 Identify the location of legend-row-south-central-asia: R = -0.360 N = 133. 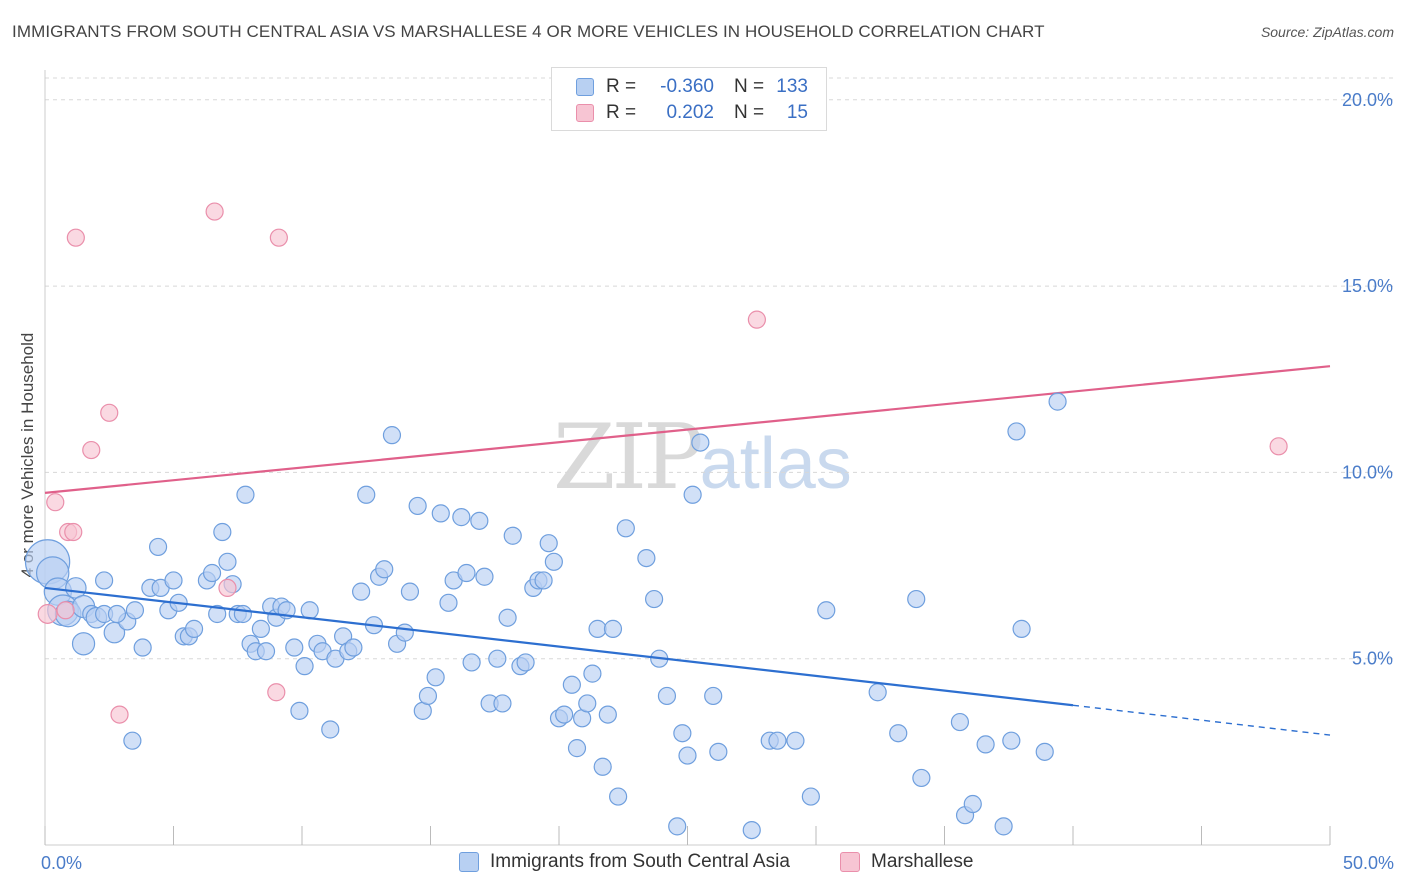
(692, 87).